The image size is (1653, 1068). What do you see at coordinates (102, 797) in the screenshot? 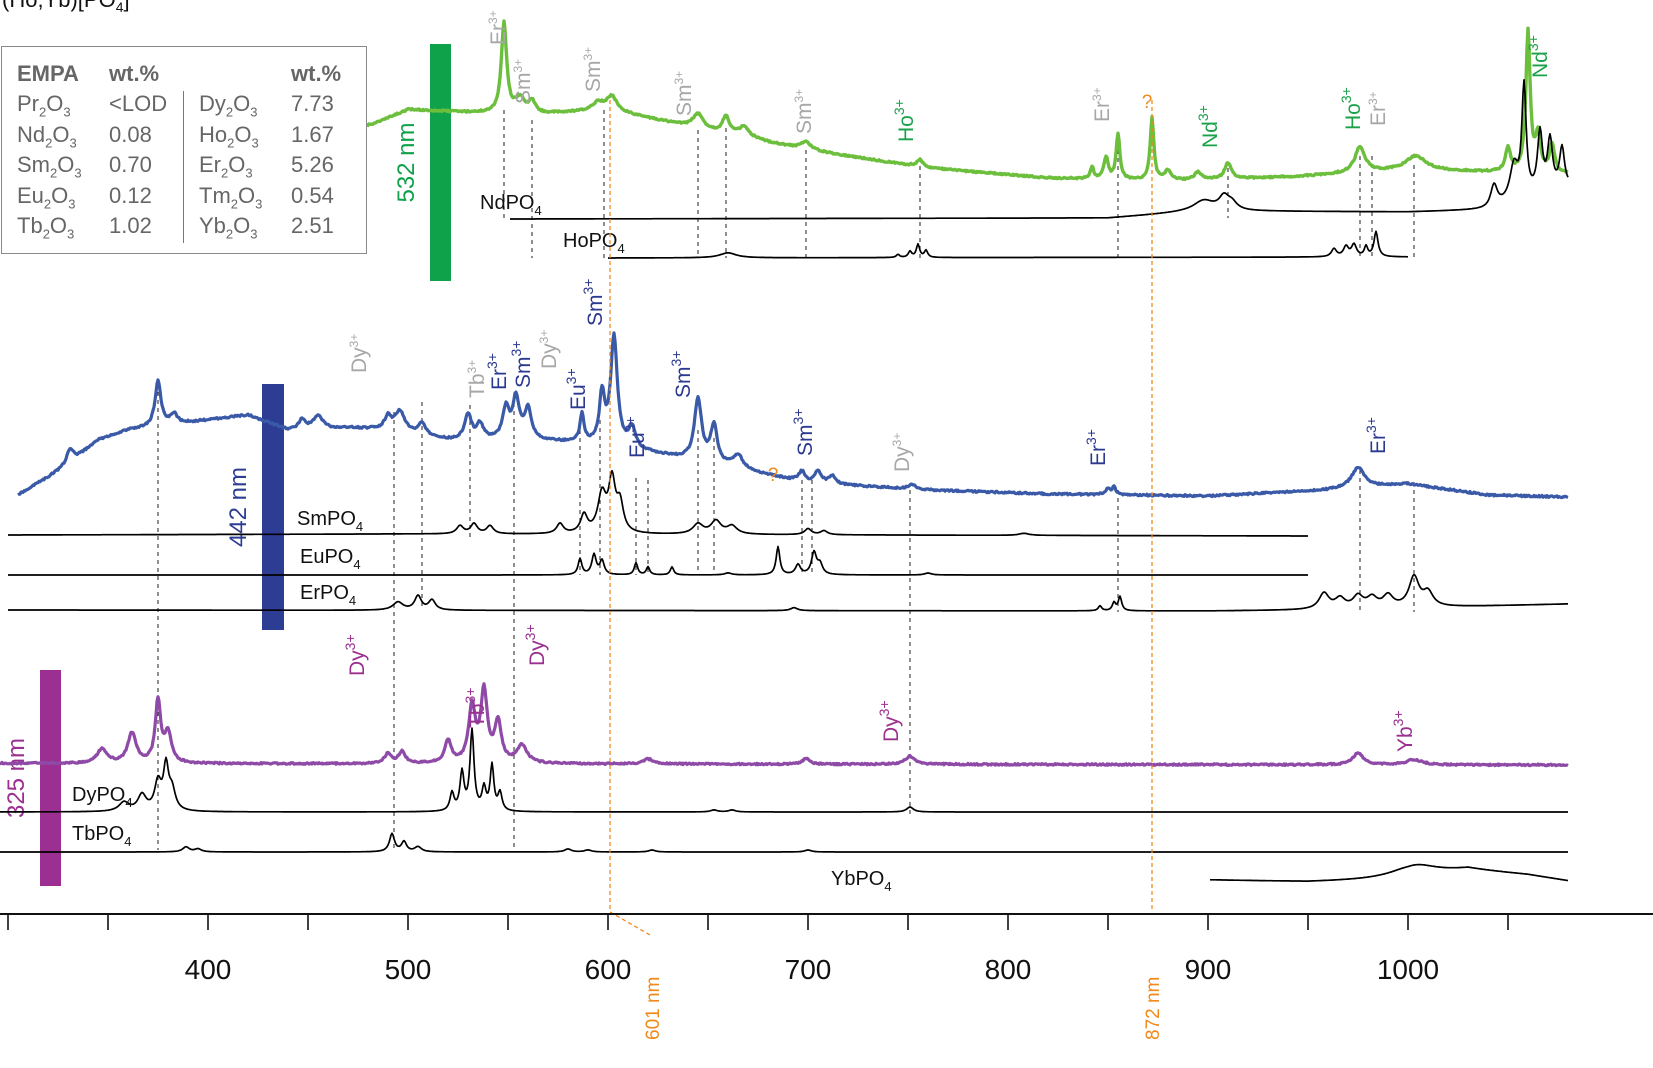
I see `reference-label-5: DyPO4` at bounding box center [102, 797].